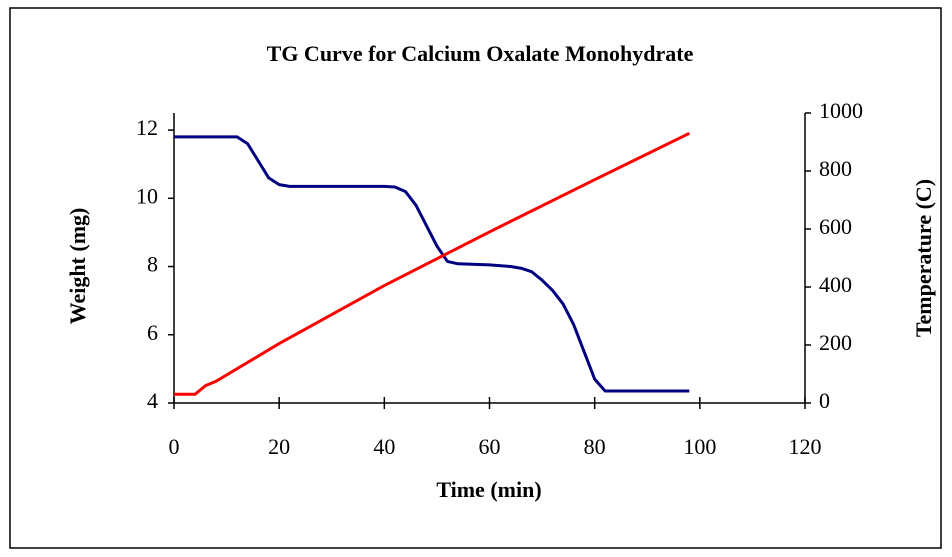 The width and height of the screenshot is (952, 557). Describe the element at coordinates (279, 446) in the screenshot. I see `x-tick-label: 20` at that location.